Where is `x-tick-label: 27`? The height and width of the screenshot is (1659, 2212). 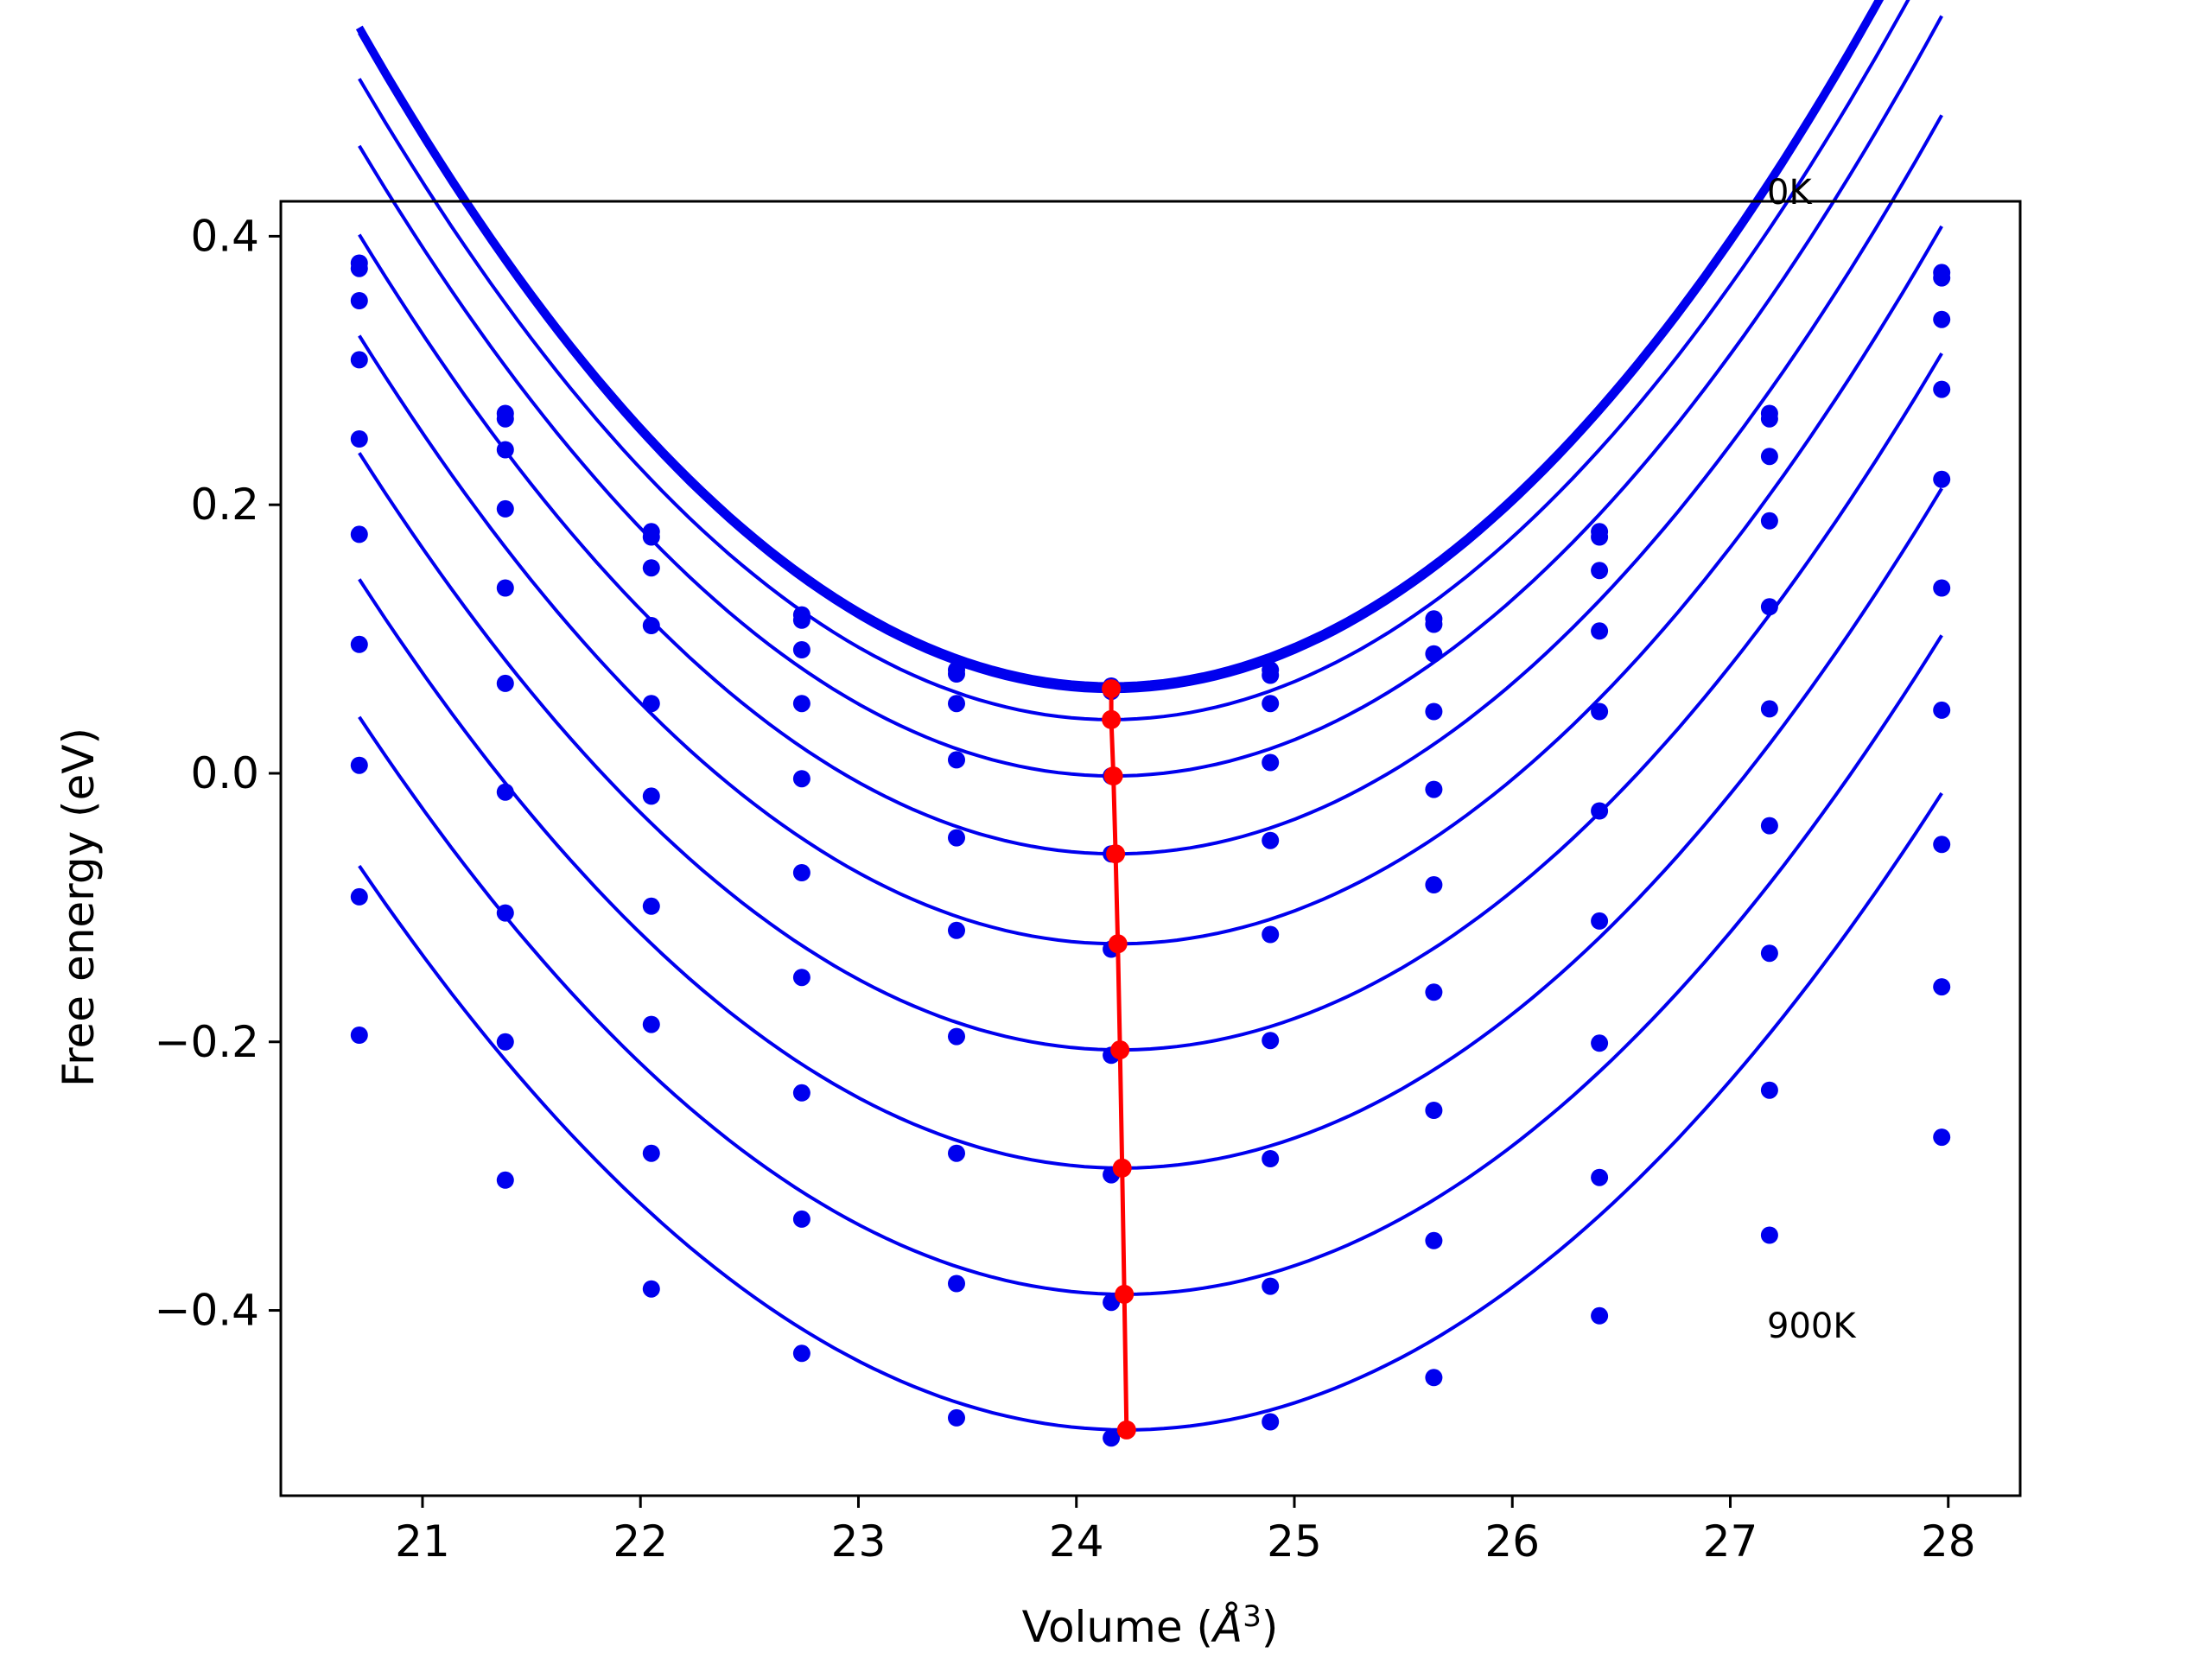 x-tick-label: 27 is located at coordinates (1730, 1541).